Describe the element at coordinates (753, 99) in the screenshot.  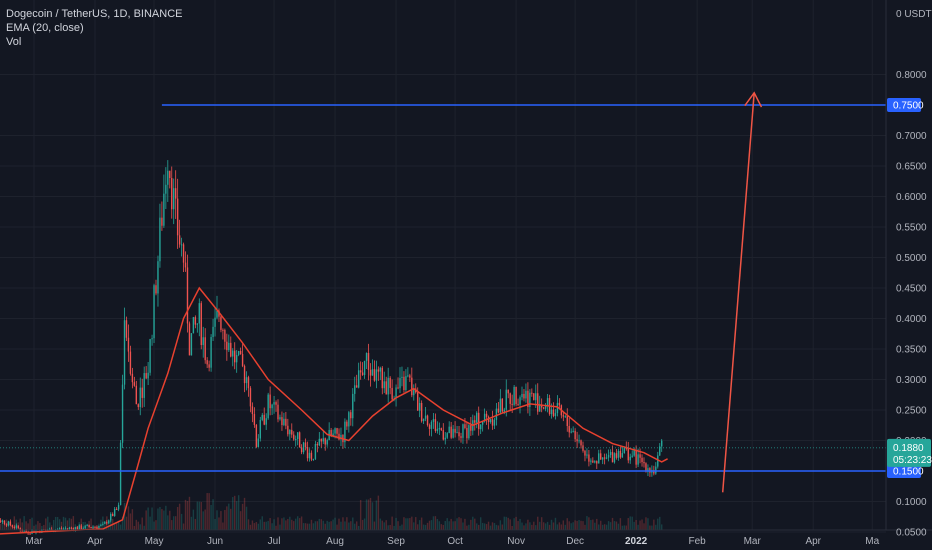
I see `arrow-head` at that location.